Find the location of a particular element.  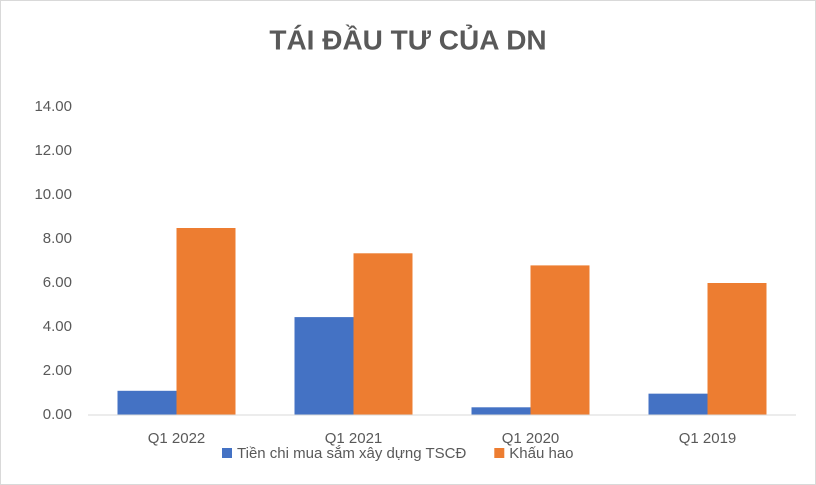

x-tick-label: Q1 2021 is located at coordinates (354, 438).